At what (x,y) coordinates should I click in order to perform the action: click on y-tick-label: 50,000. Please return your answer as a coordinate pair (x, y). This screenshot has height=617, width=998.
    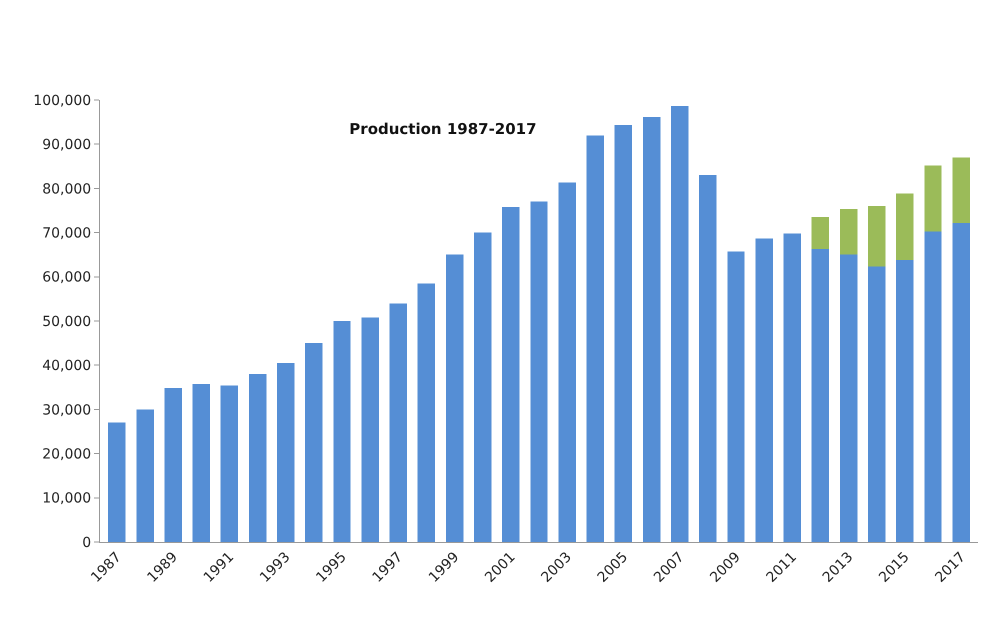
    Looking at the image, I should click on (67, 322).